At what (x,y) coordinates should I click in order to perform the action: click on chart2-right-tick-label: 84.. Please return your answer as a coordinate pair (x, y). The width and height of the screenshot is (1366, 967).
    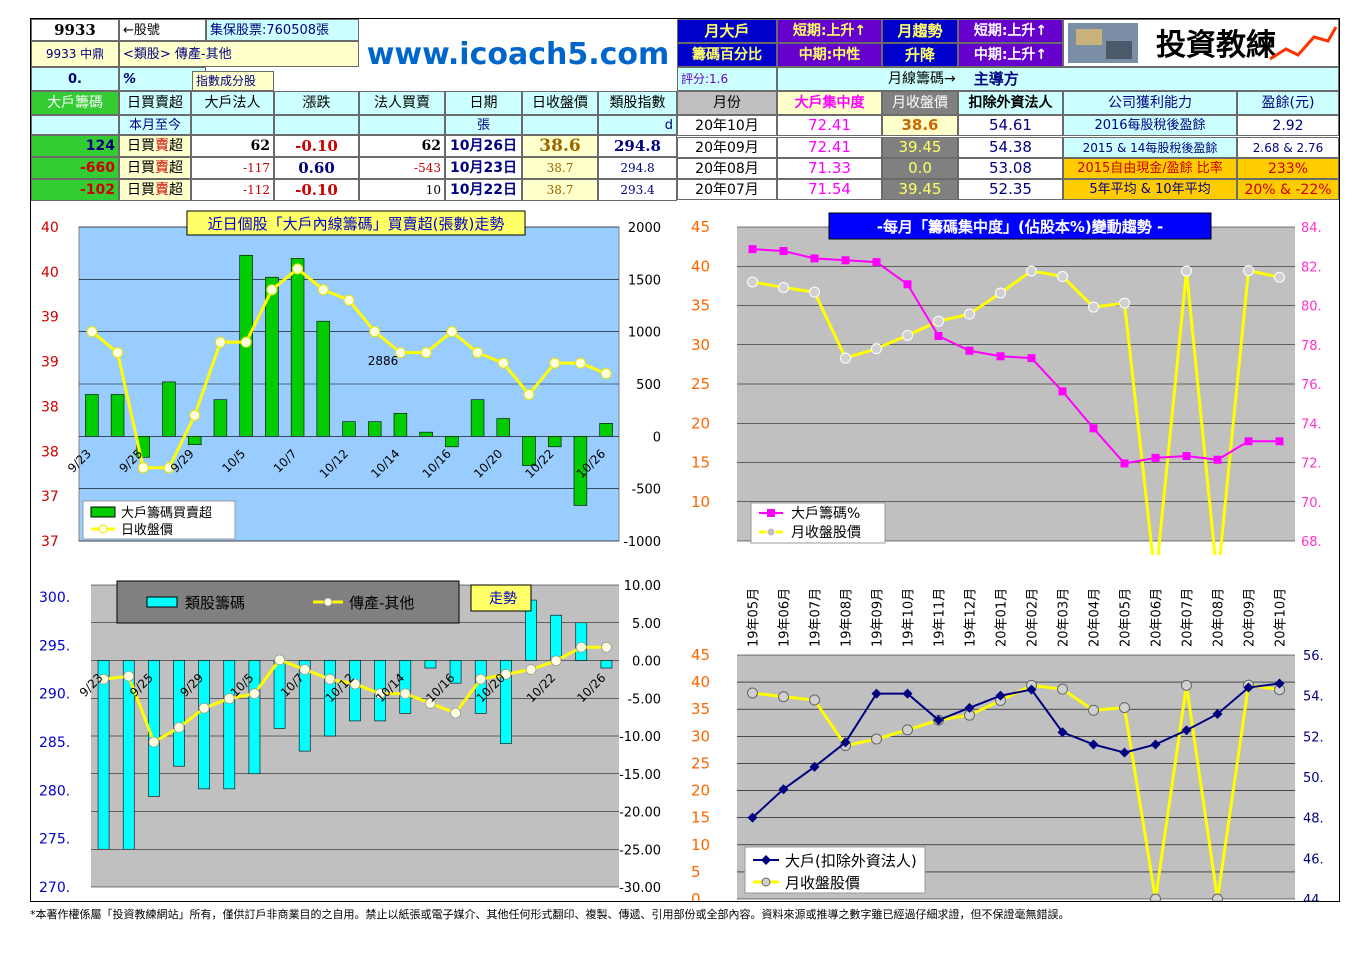
    Looking at the image, I should click on (1311, 228).